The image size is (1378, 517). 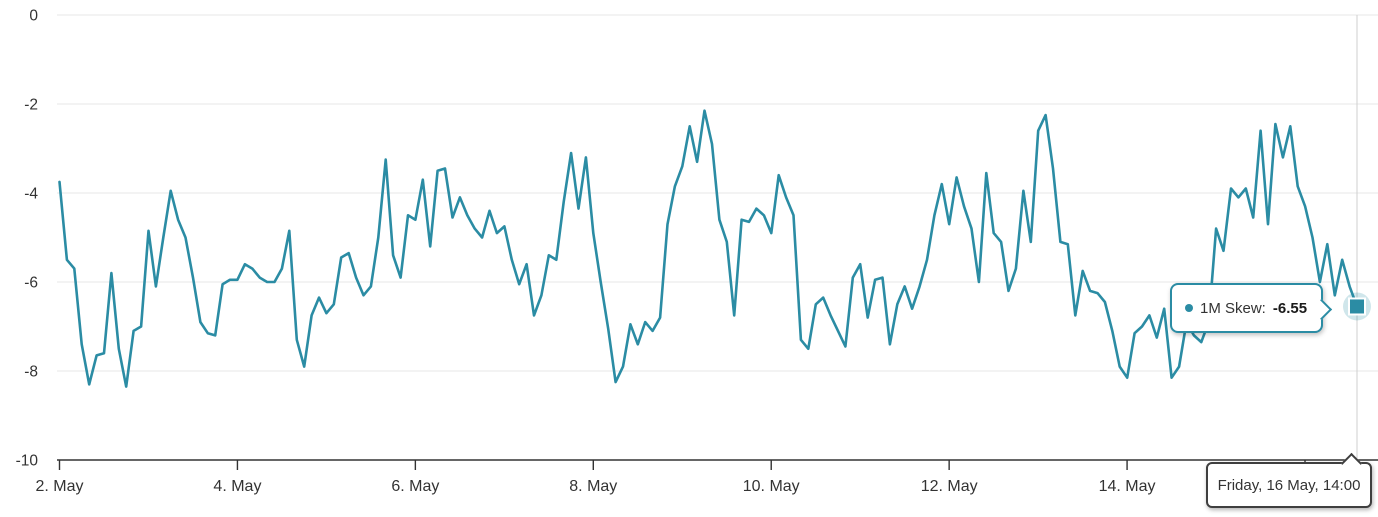 I want to click on x-axis-date-callout: Friday, 16 May, 14:00, so click(x=1289, y=480).